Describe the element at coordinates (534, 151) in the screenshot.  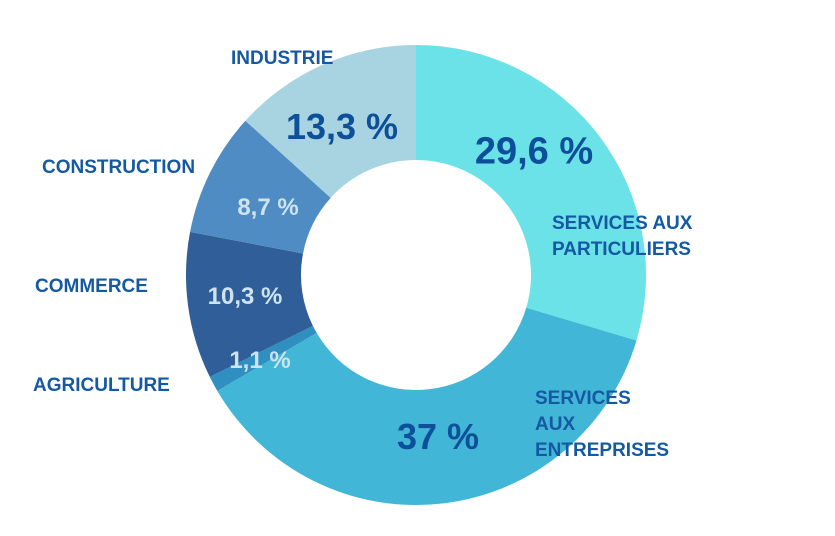
I see `value-services-particuliers: 29,6 %` at that location.